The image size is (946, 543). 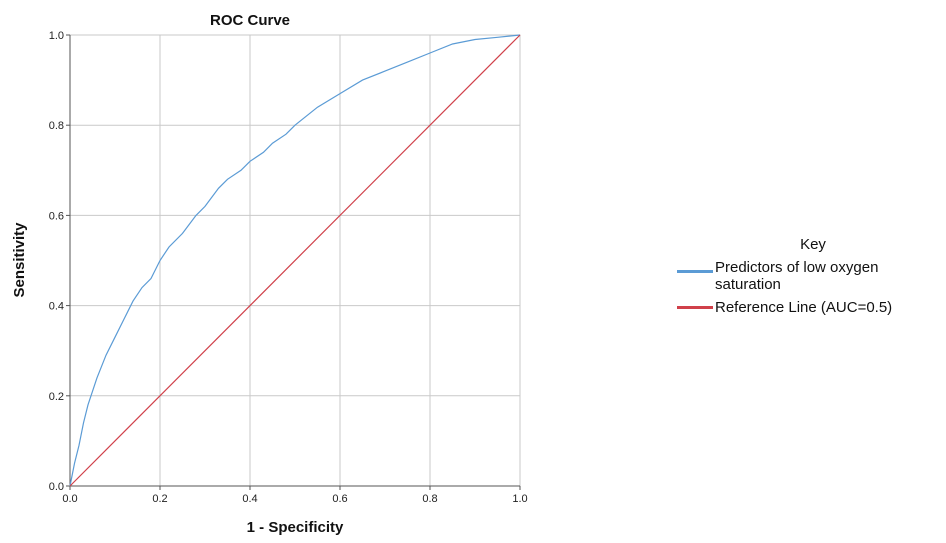 I want to click on x-tick-label: 0.0, so click(x=69, y=499).